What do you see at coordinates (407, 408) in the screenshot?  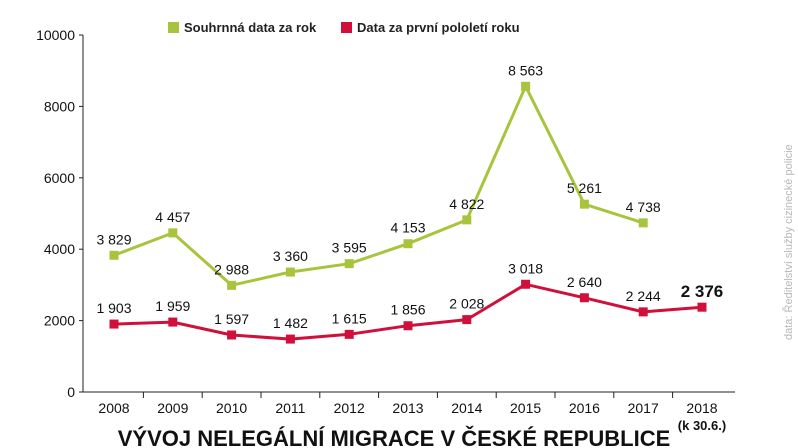 I see `x-tick-label: 2013` at bounding box center [407, 408].